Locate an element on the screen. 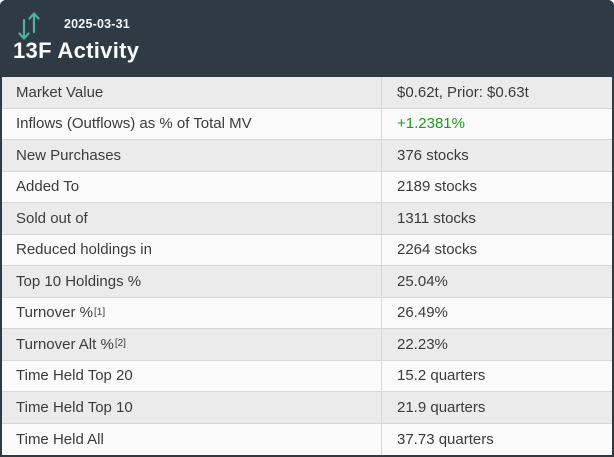 The width and height of the screenshot is (614, 457). row-label: Top 10 Holdings % is located at coordinates (192, 281).